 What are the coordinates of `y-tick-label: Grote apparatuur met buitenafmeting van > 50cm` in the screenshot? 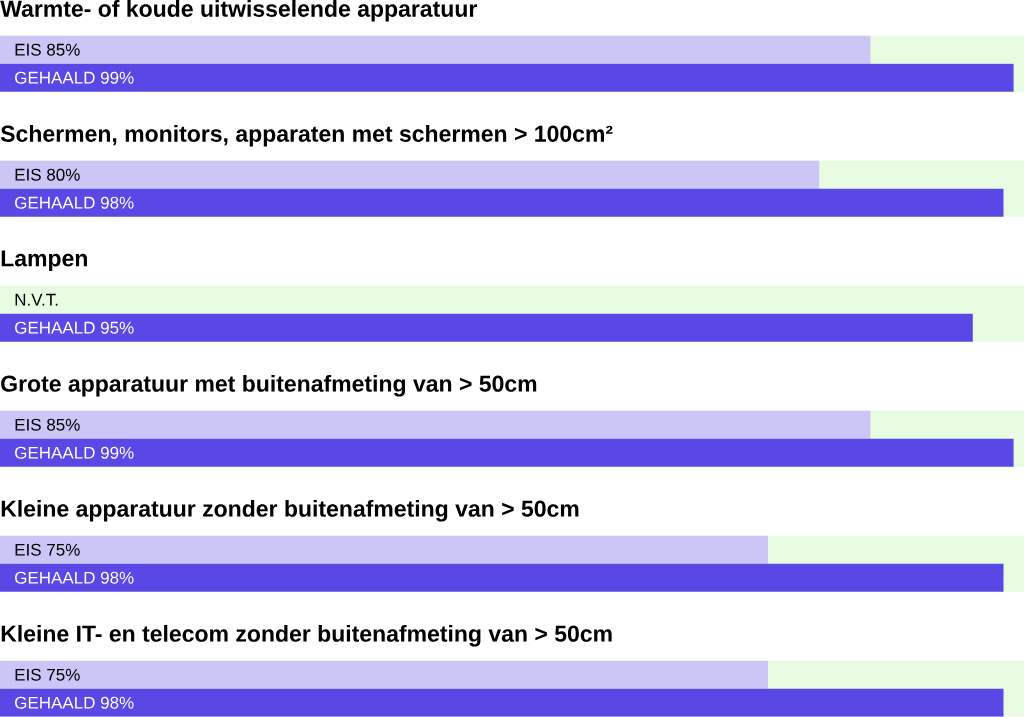 It's located at (269, 386).